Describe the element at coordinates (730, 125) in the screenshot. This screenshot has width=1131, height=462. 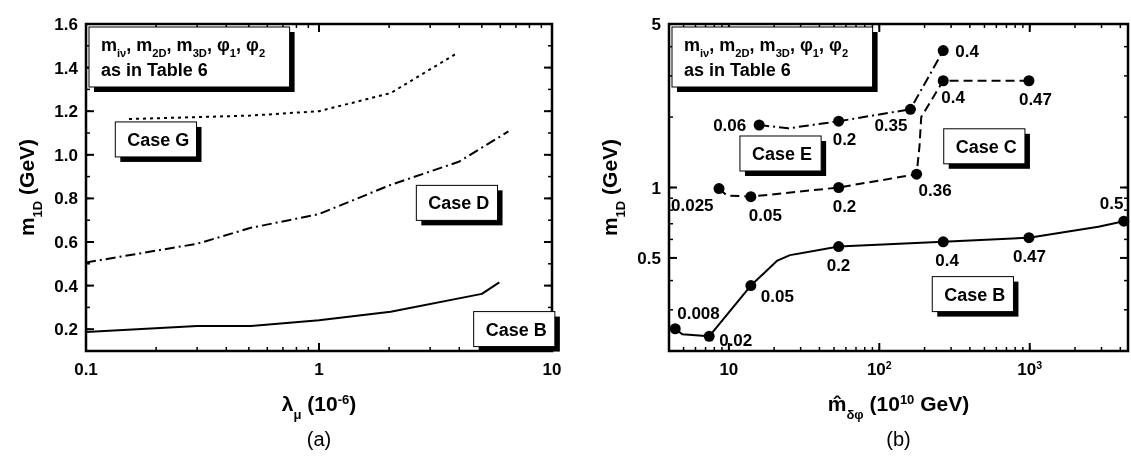
I see `annotation: 0.06` at that location.